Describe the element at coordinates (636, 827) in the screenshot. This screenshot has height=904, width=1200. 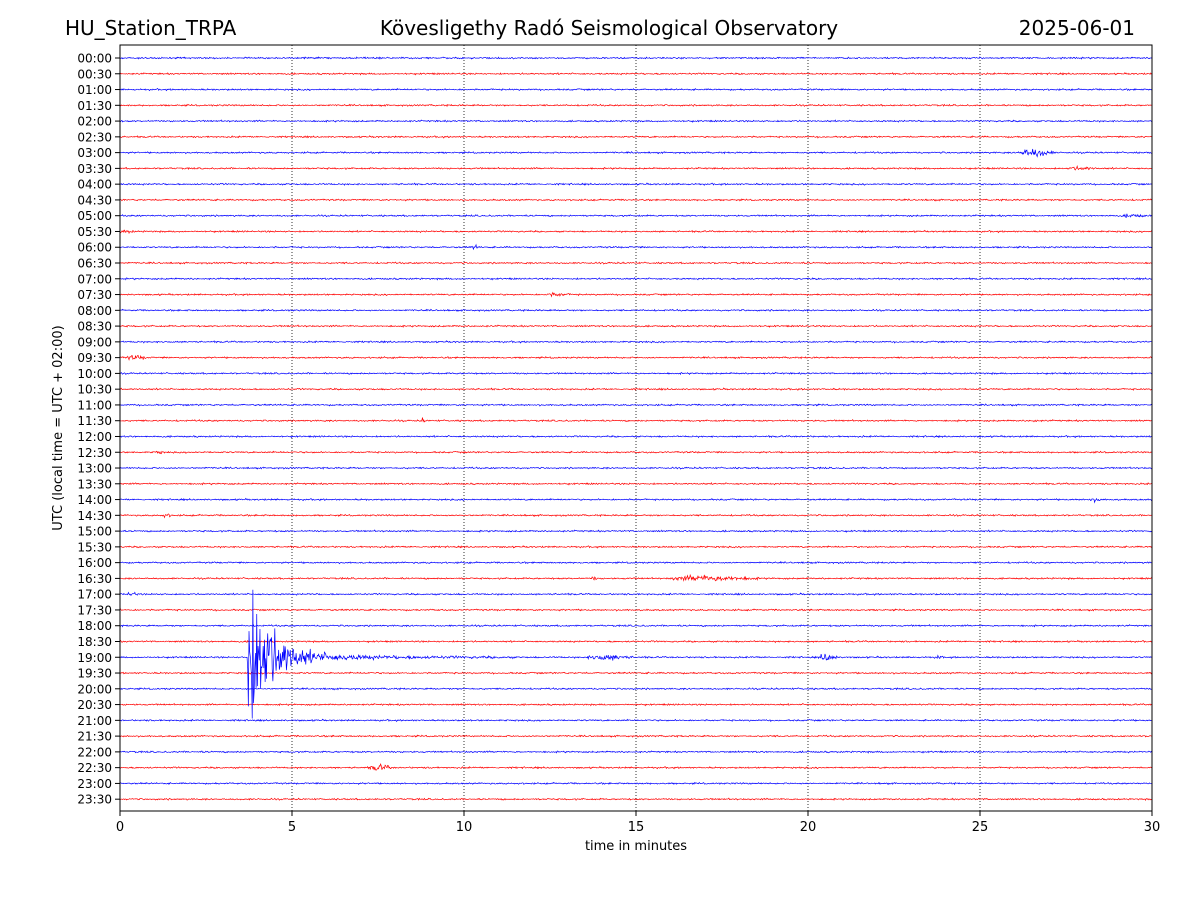
I see `x-tick-label: 15` at that location.